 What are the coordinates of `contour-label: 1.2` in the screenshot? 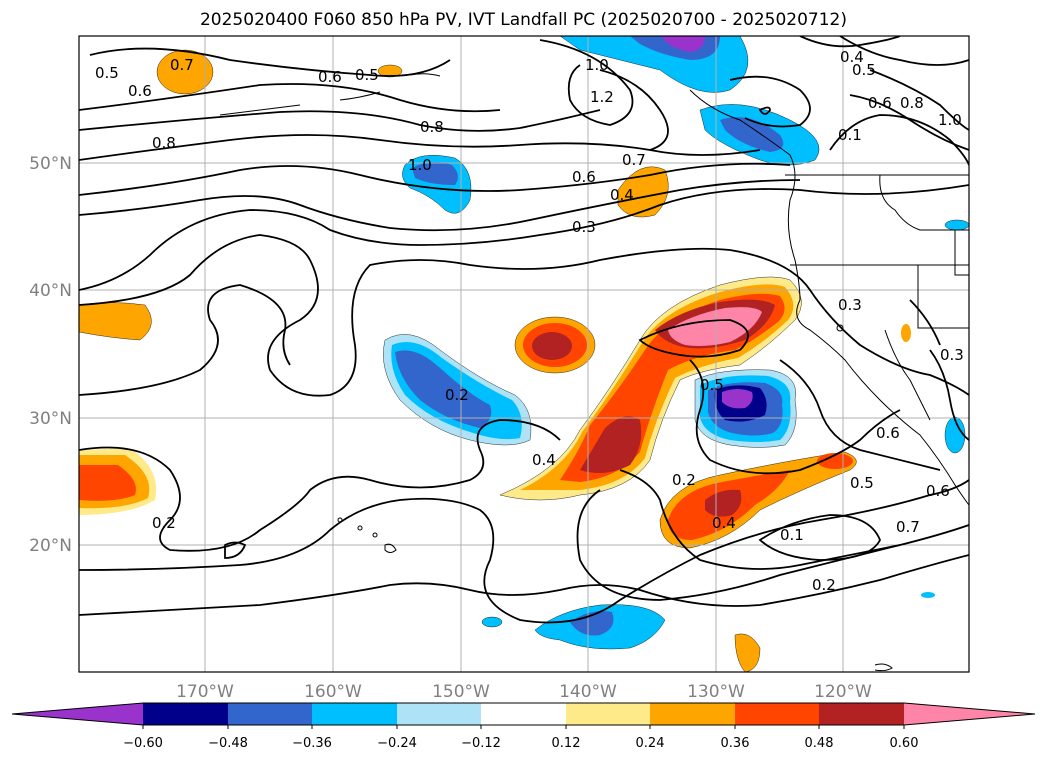 It's located at (602, 97).